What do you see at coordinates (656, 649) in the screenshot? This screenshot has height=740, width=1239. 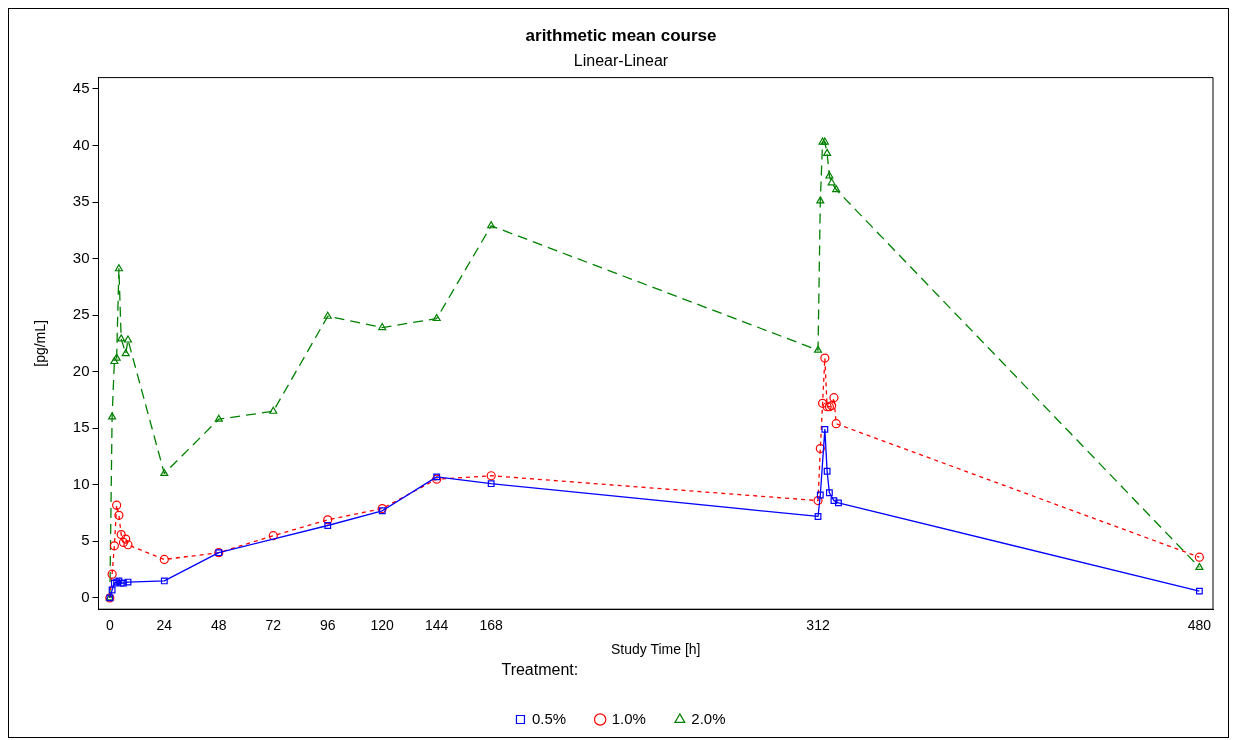 I see `x-axis-title: Study Time [h]` at bounding box center [656, 649].